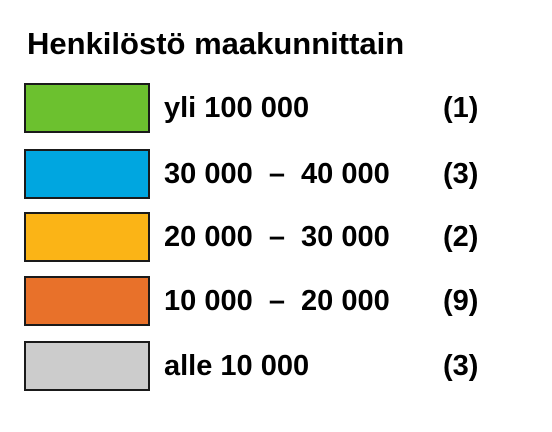  I want to click on legend-item: 20 000 – 30 000 (2), so click(276, 240).